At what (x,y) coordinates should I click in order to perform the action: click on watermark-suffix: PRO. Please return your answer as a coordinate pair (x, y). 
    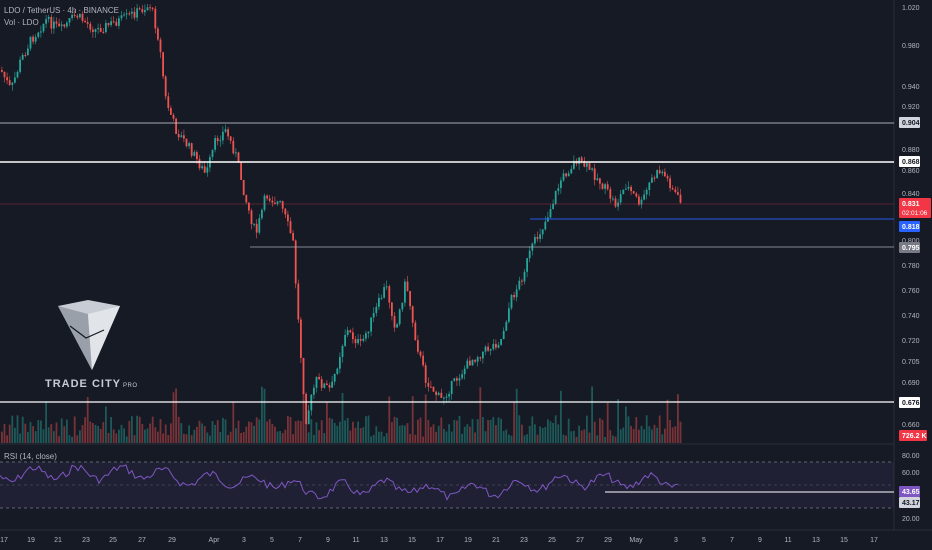
    Looking at the image, I should click on (130, 386).